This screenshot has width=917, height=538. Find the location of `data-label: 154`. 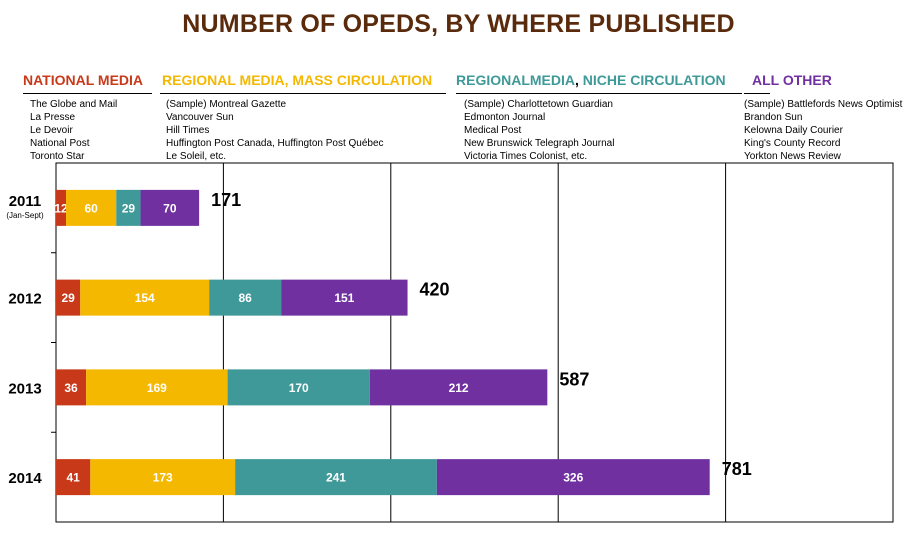

data-label: 154 is located at coordinates (145, 298).